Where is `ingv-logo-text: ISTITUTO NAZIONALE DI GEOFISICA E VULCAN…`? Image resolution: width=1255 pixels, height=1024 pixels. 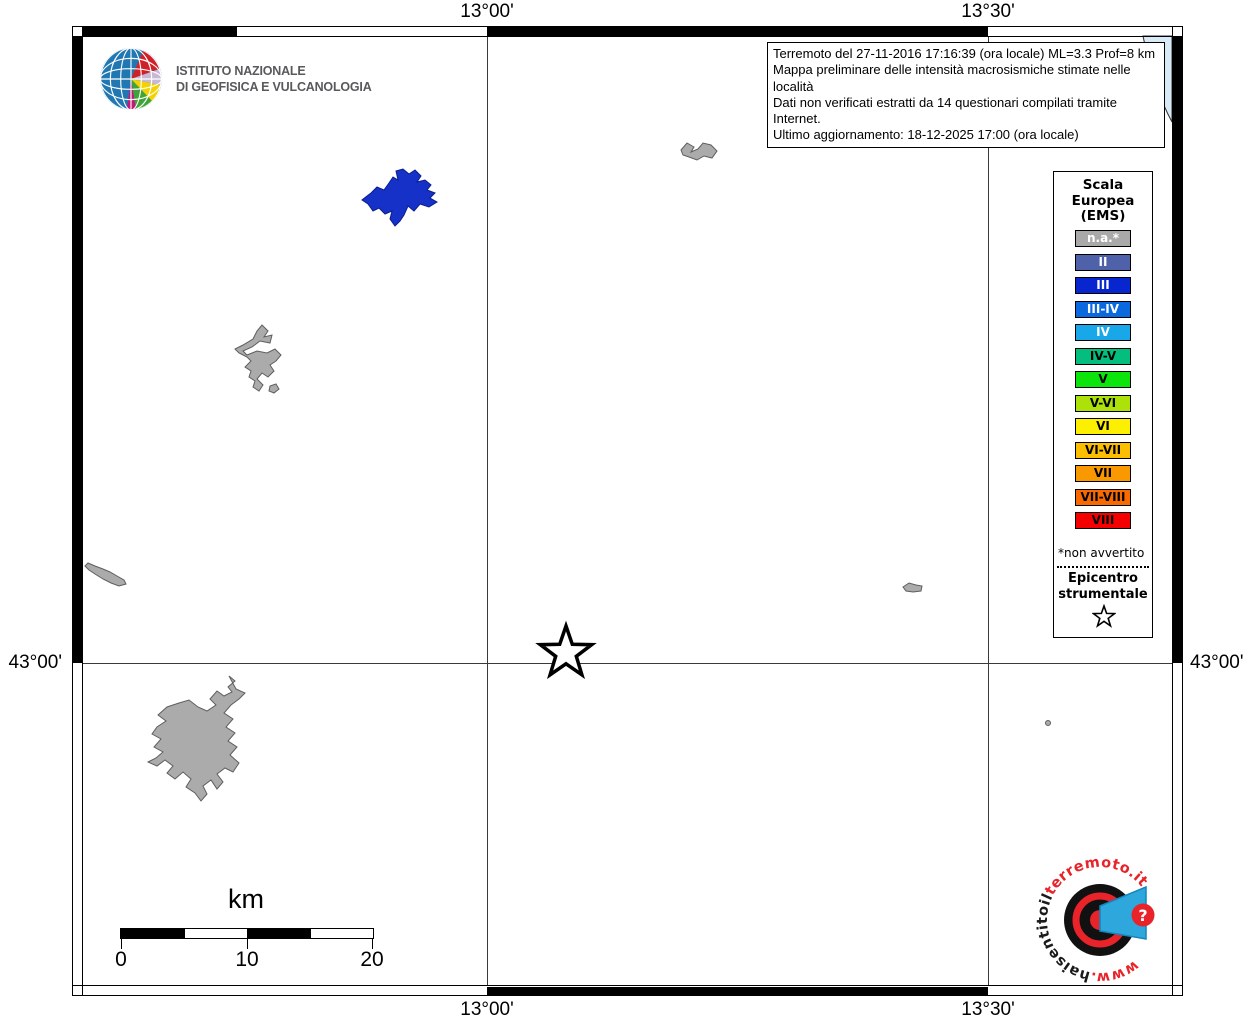 ingv-logo-text: ISTITUTO NAZIONALE DI GEOFISICA E VULCAN… is located at coordinates (274, 79).